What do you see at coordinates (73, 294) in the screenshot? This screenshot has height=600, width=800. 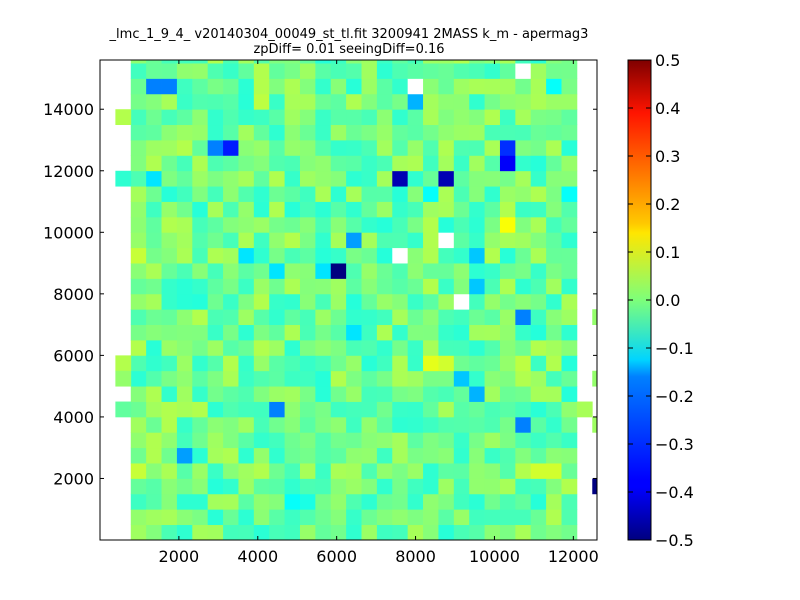 I see `y-tick-label: 8000` at bounding box center [73, 294].